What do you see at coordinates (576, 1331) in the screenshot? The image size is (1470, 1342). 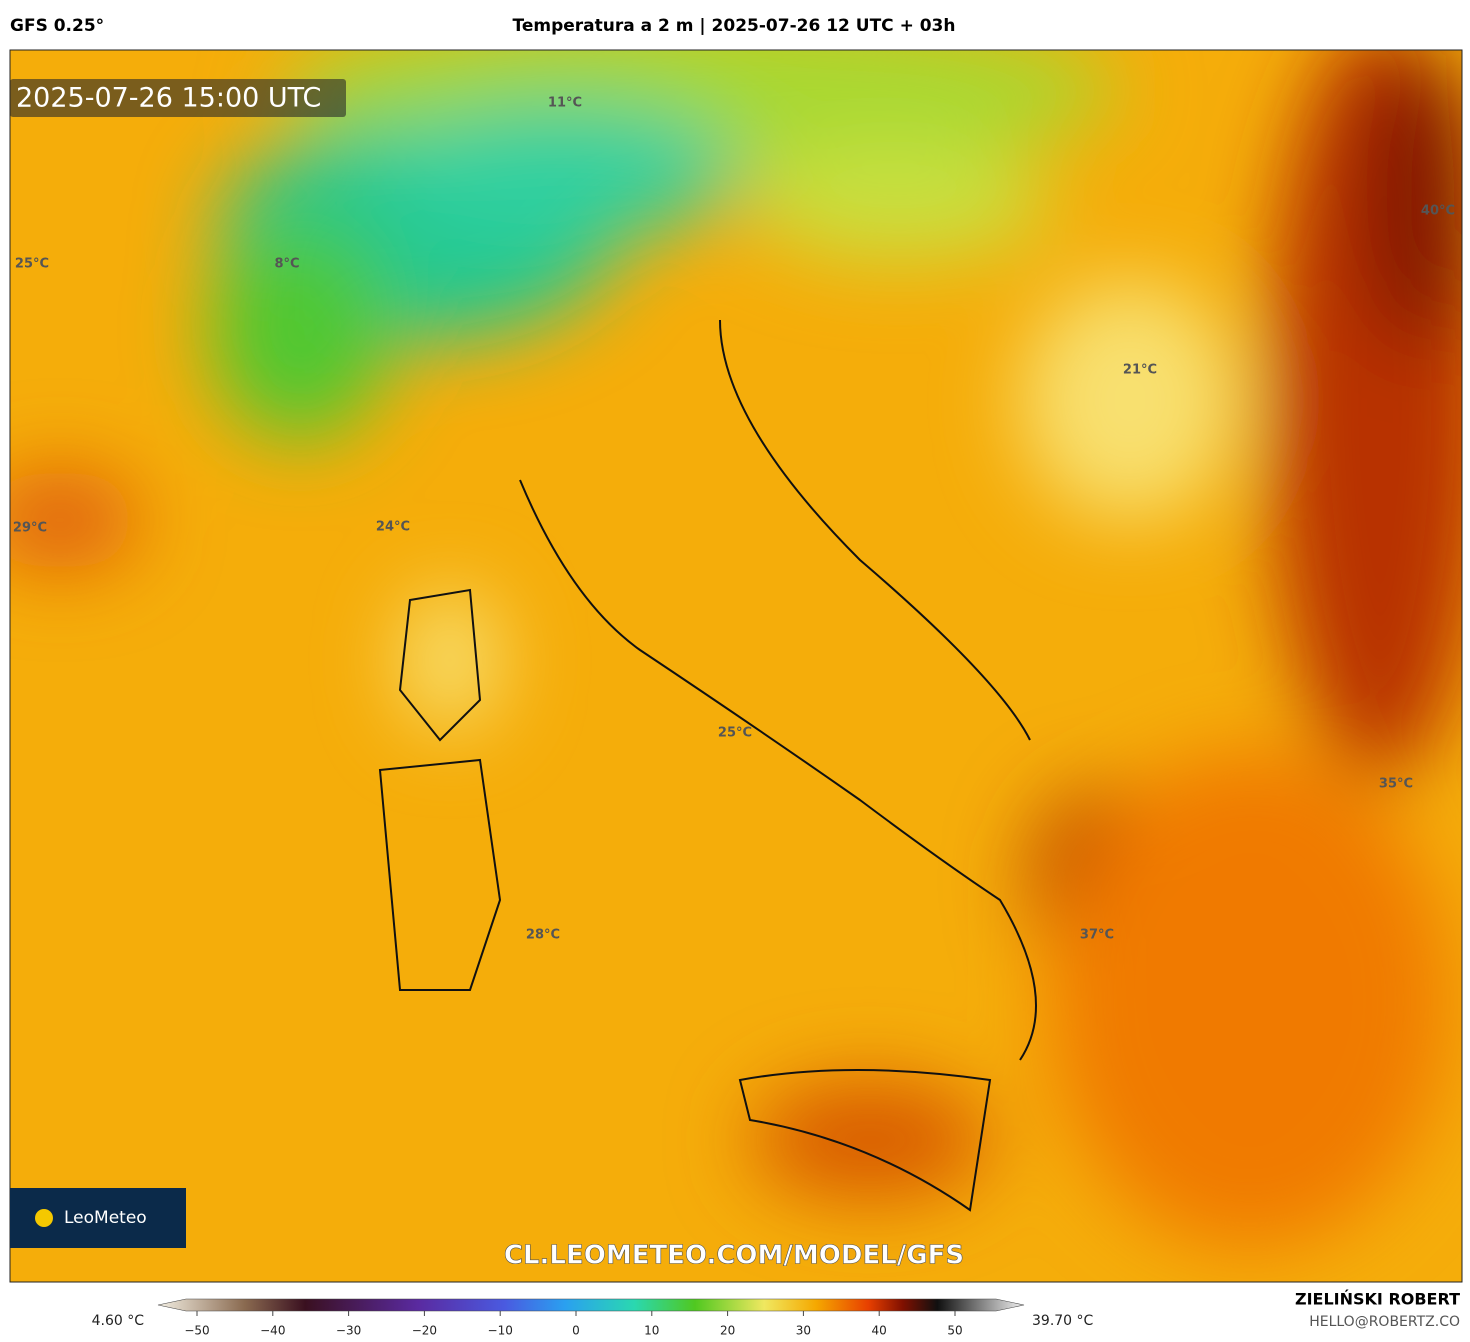 I see `colorbar-tick-label: 0` at bounding box center [576, 1331].